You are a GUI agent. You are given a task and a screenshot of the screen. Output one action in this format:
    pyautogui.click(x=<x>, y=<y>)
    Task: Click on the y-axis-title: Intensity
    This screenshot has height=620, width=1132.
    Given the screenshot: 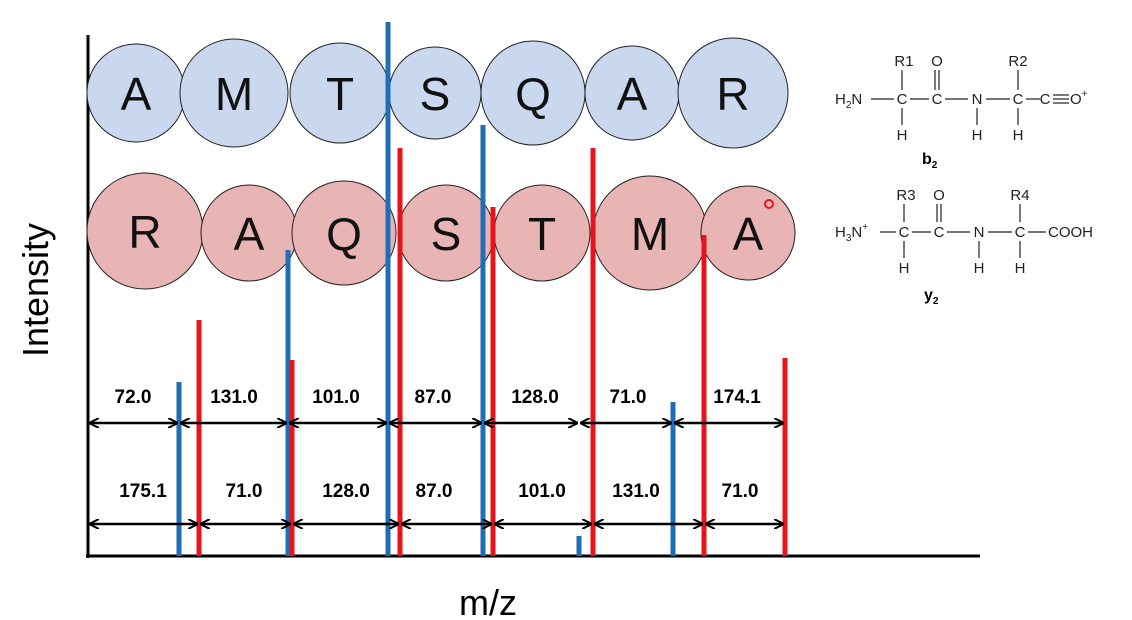 What is the action you would take?
    pyautogui.click(x=35, y=290)
    